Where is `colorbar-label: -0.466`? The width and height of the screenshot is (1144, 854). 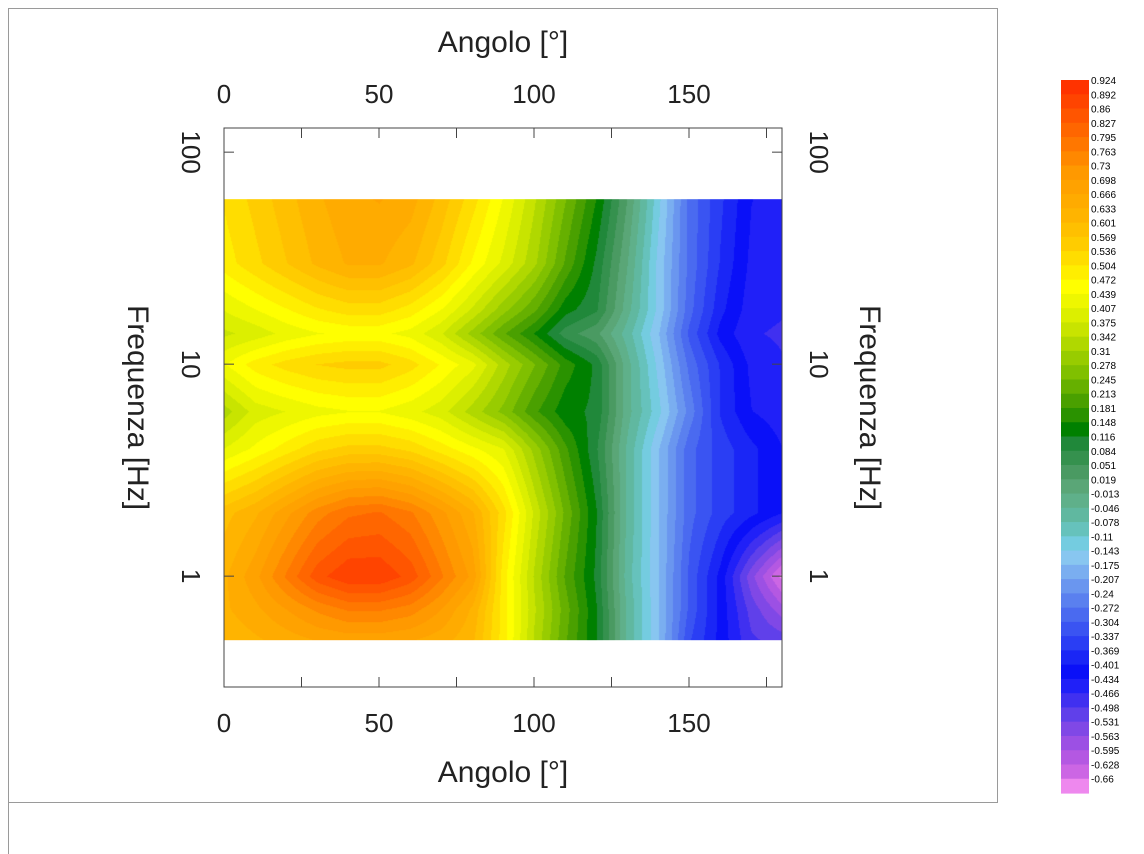
colorbar-label: -0.466 is located at coordinates (1105, 694).